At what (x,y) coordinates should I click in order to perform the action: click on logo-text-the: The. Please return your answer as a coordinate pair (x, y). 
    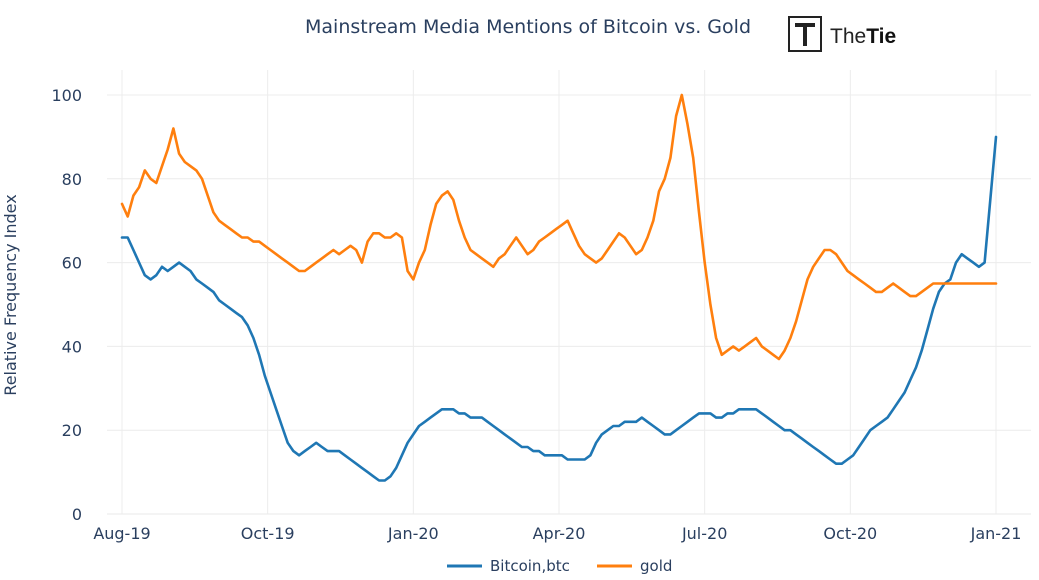
    Looking at the image, I should click on (848, 36).